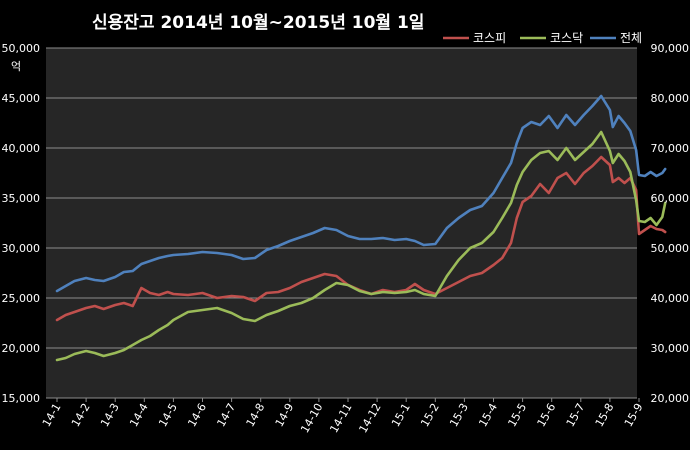 The image size is (690, 450). Describe the element at coordinates (670, 248) in the screenshot. I see `y-right-tick-label: 50,000` at that location.